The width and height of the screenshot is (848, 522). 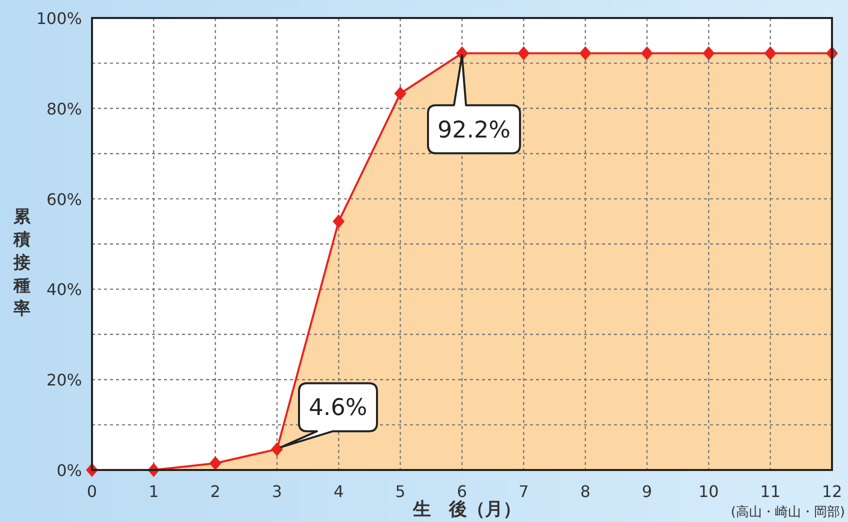 I want to click on x-tick-label: 8, so click(x=585, y=491).